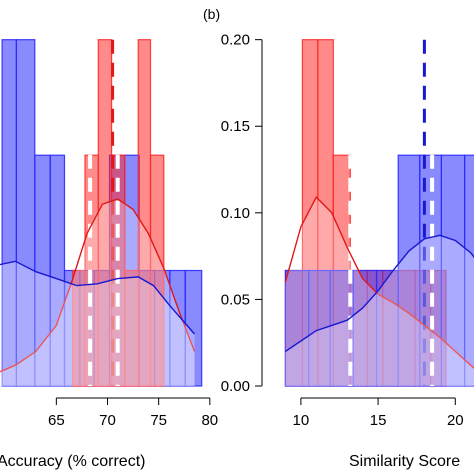  Describe the element at coordinates (235, 40) in the screenshot. I see `y-tick-label: 0.20` at that location.